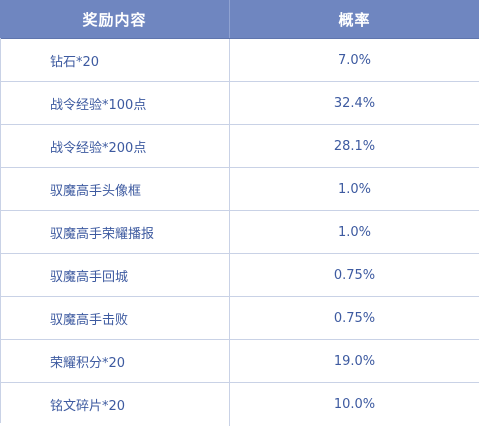  I want to click on reward-item: 驭魔高手头像框, so click(115, 189).